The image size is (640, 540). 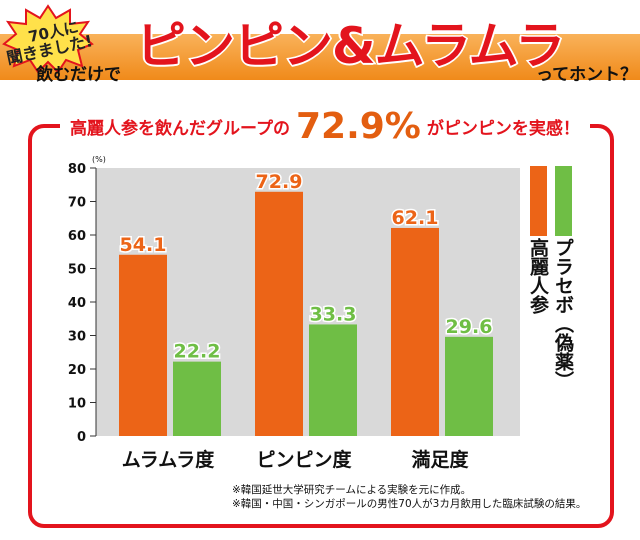 What do you see at coordinates (143, 245) in the screenshot?
I see `bar-value-label: 54.1` at bounding box center [143, 245].